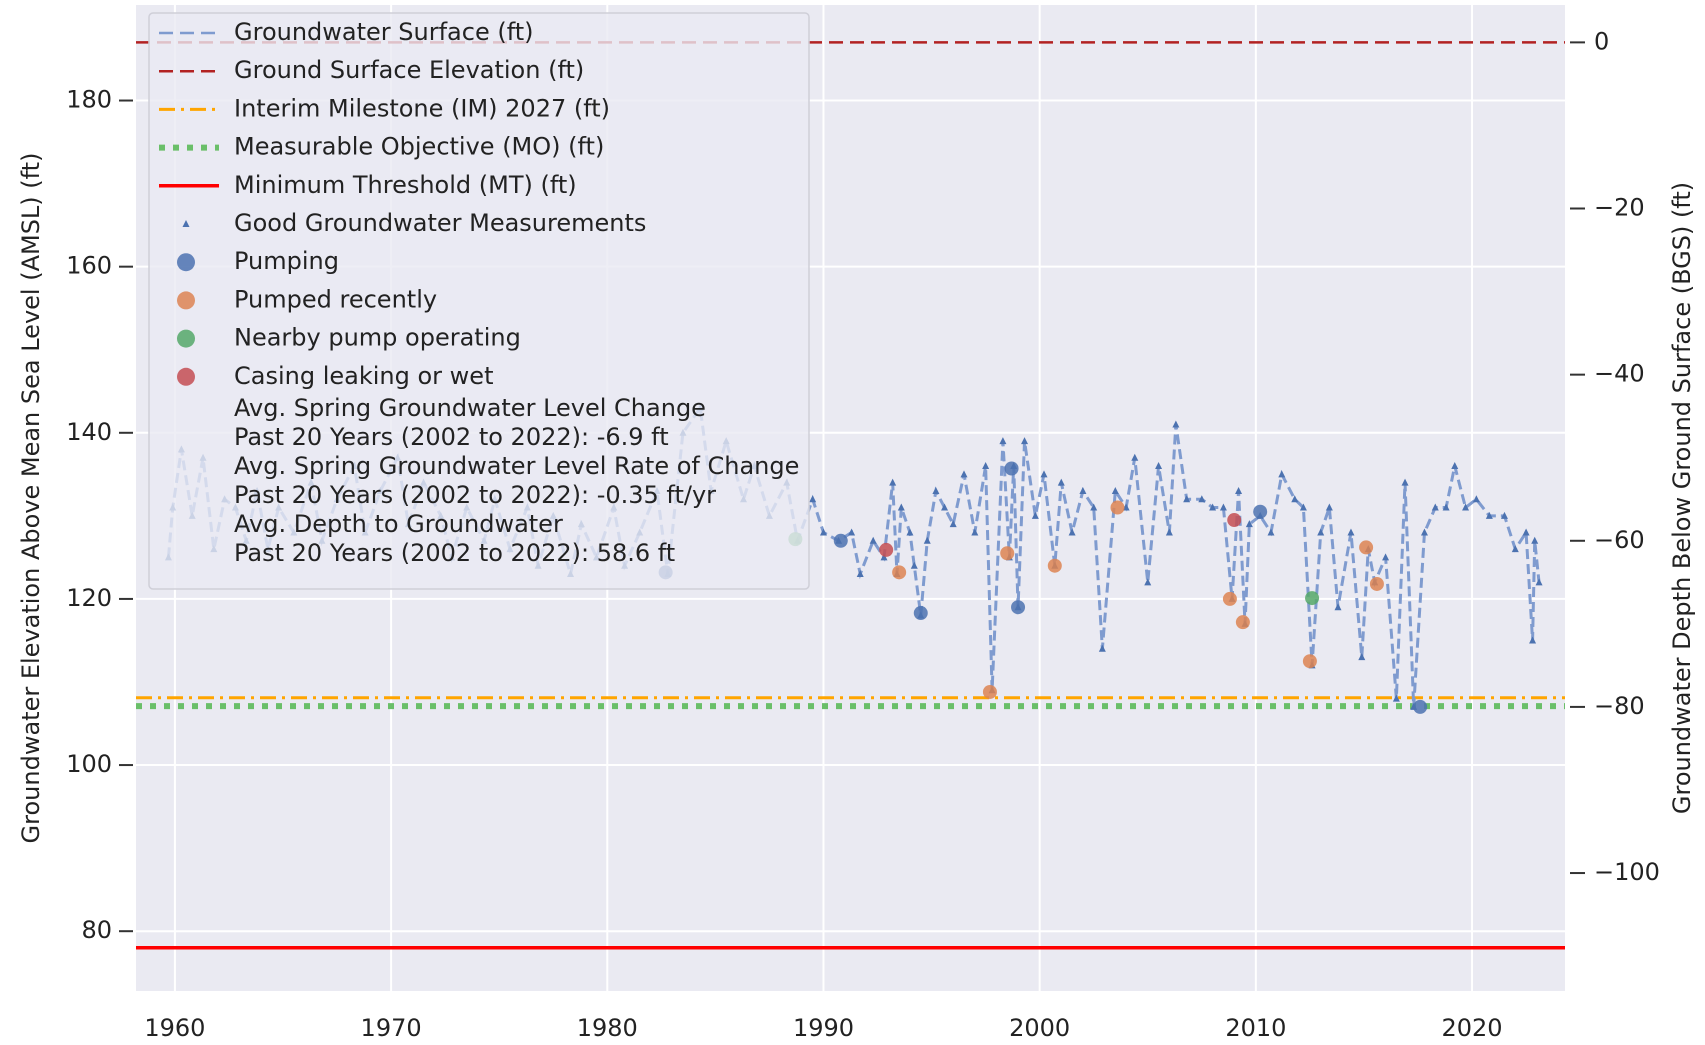 The image size is (1705, 1045). I want to click on legend-label: Ground Surface Elevation (ft), so click(409, 70).